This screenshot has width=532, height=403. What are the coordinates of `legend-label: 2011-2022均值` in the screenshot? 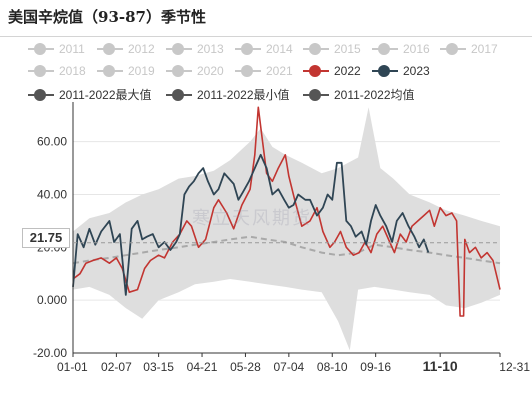 It's located at (374, 95).